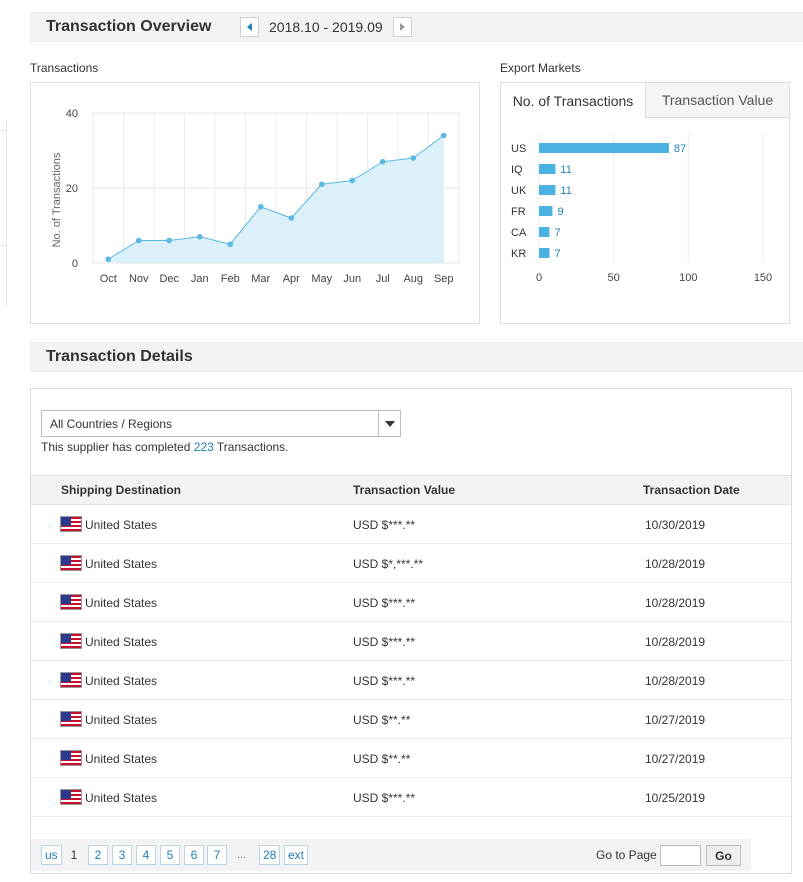 The height and width of the screenshot is (882, 803). What do you see at coordinates (573, 100) in the screenshot?
I see `tab-no-of-transactions: No. of Transactions` at bounding box center [573, 100].